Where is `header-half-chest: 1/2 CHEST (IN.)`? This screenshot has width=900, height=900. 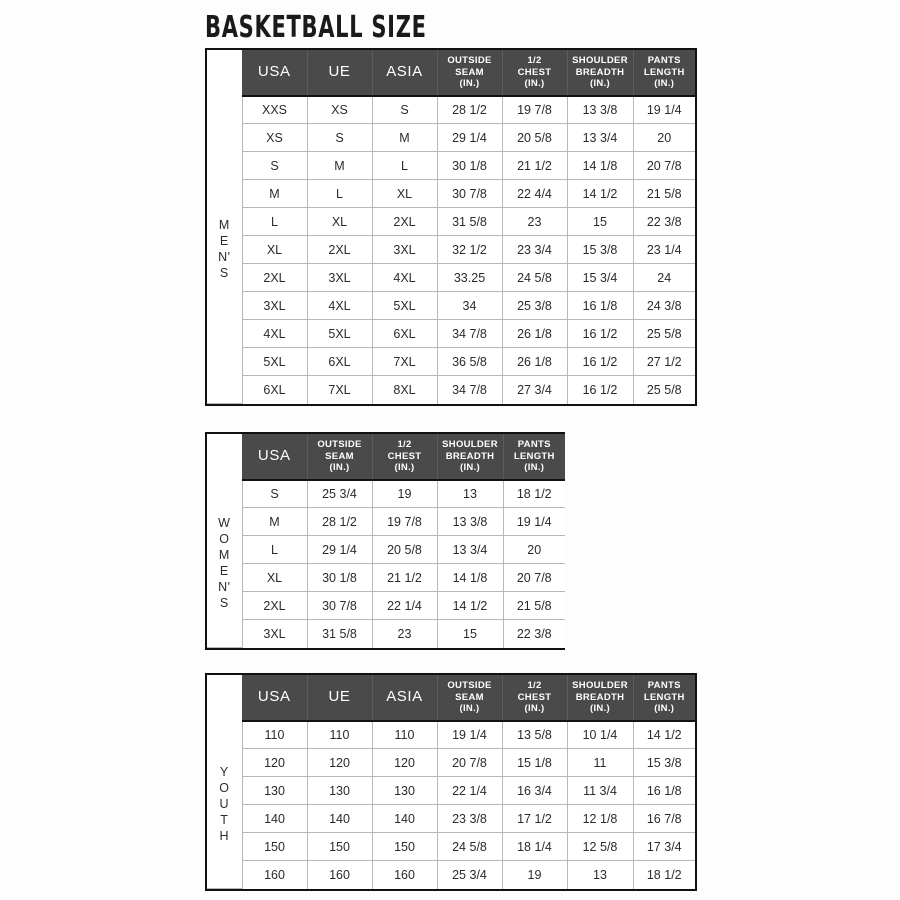 header-half-chest: 1/2 CHEST (IN.) is located at coordinates (535, 73).